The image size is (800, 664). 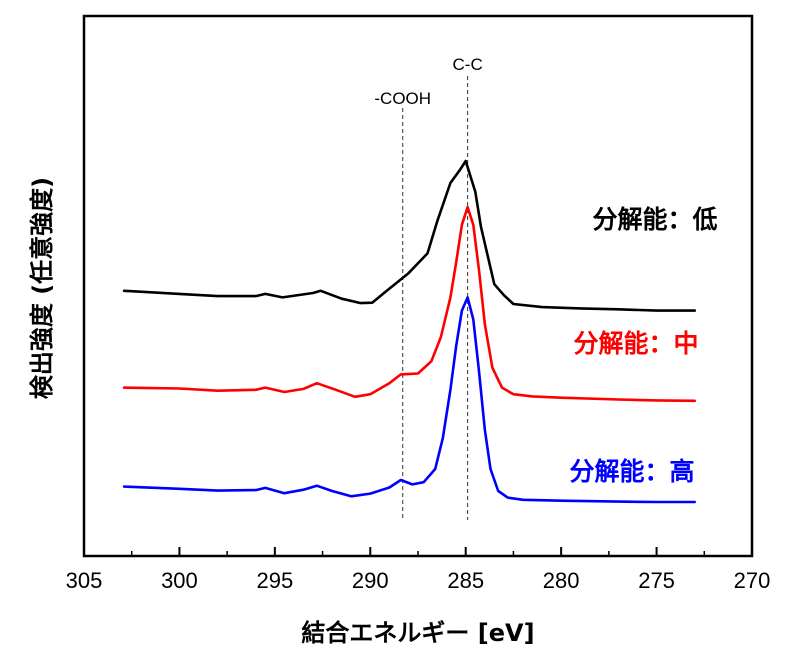 I want to click on x-tick-label: 295, so click(x=274, y=580).